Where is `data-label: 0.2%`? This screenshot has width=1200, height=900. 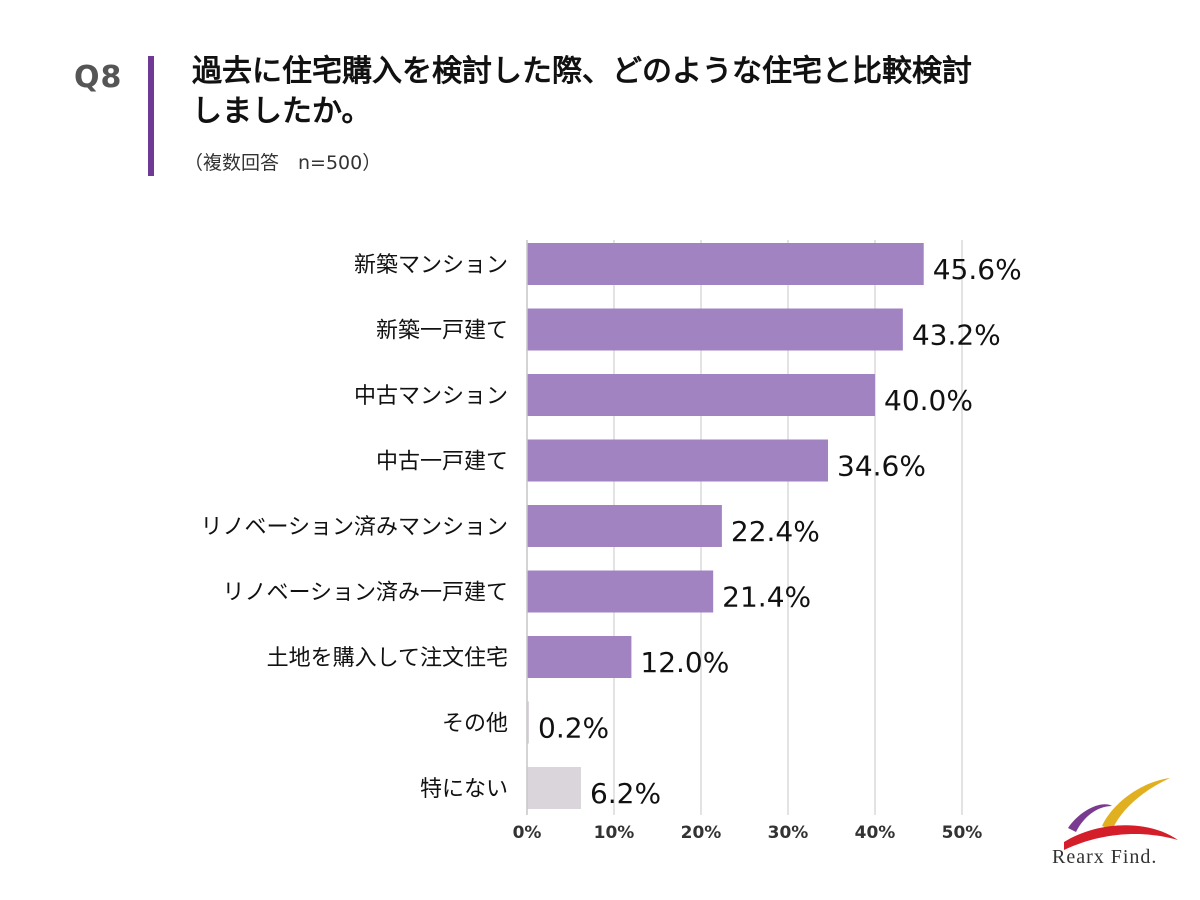 data-label: 0.2% is located at coordinates (573, 728).